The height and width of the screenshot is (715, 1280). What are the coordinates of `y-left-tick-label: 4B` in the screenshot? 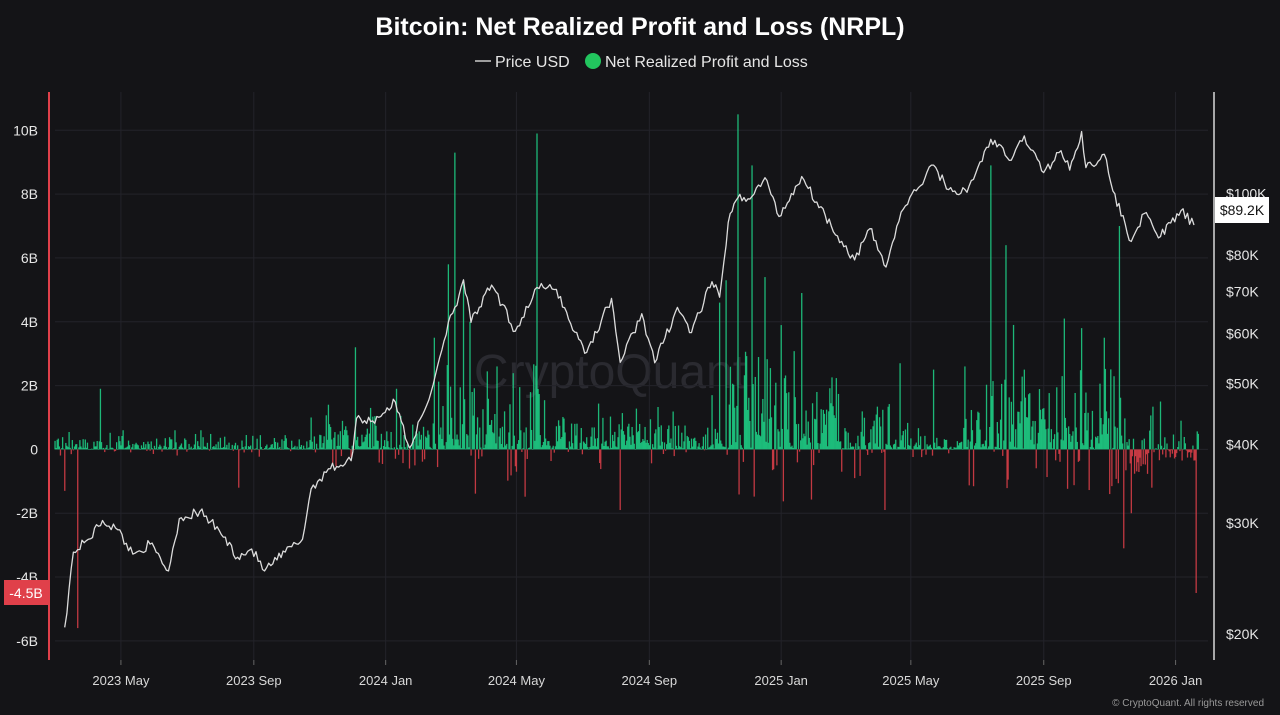 It's located at (29, 322).